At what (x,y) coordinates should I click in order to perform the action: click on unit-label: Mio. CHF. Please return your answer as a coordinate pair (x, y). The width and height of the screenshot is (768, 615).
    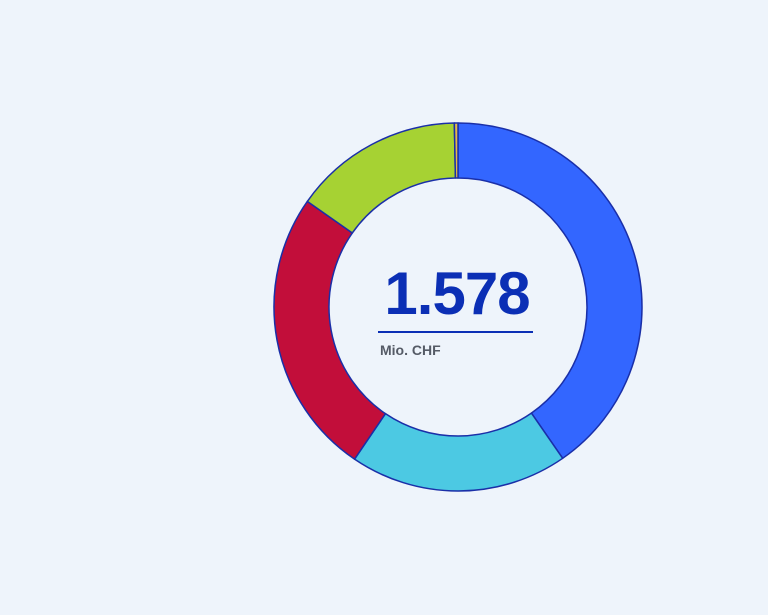
    Looking at the image, I should click on (410, 350).